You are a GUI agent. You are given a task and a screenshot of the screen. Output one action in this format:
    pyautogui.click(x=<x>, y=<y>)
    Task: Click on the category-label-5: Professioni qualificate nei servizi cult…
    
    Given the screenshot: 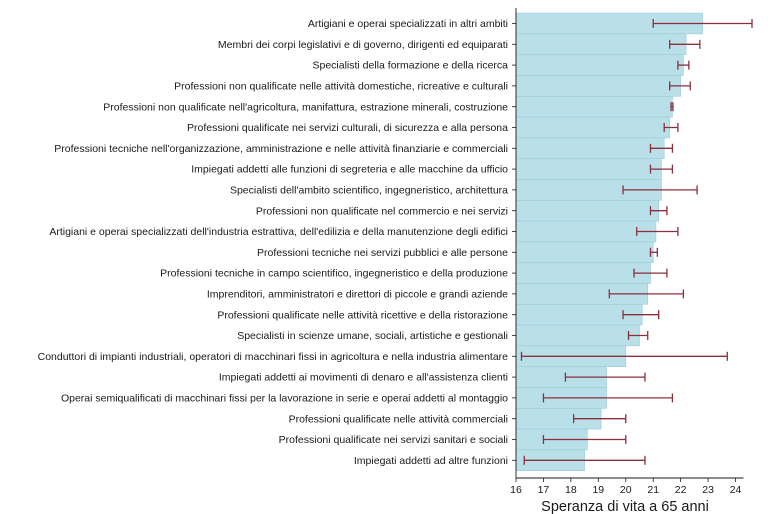 What is the action you would take?
    pyautogui.click(x=347, y=128)
    